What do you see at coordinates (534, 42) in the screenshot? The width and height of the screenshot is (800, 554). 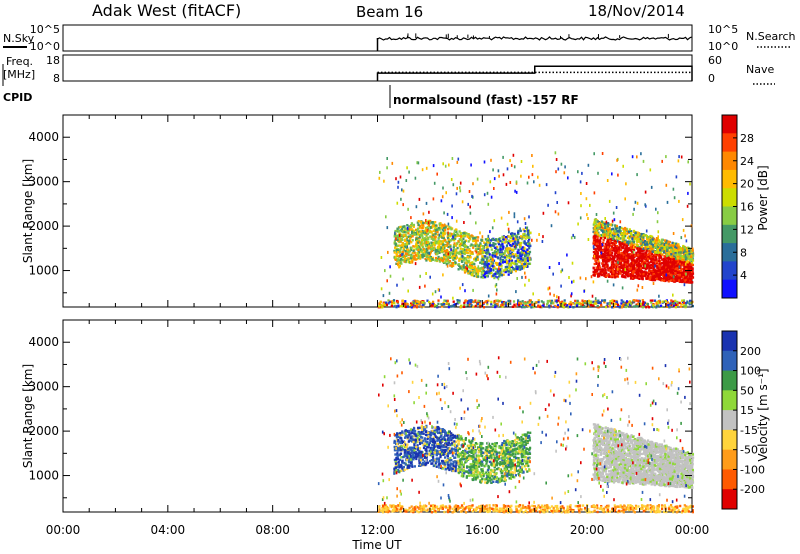 I see `nsky-trace` at bounding box center [534, 42].